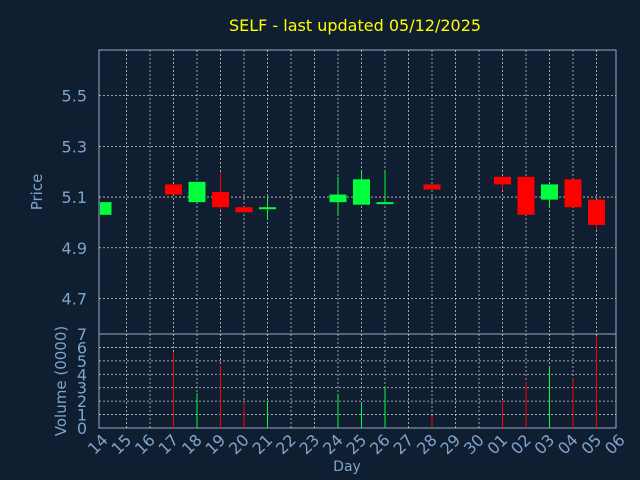 This screenshot has height=480, width=640. I want to click on price-y-ticks: 4.7 4.9 5.1 5.3 5.5, so click(74, 198).